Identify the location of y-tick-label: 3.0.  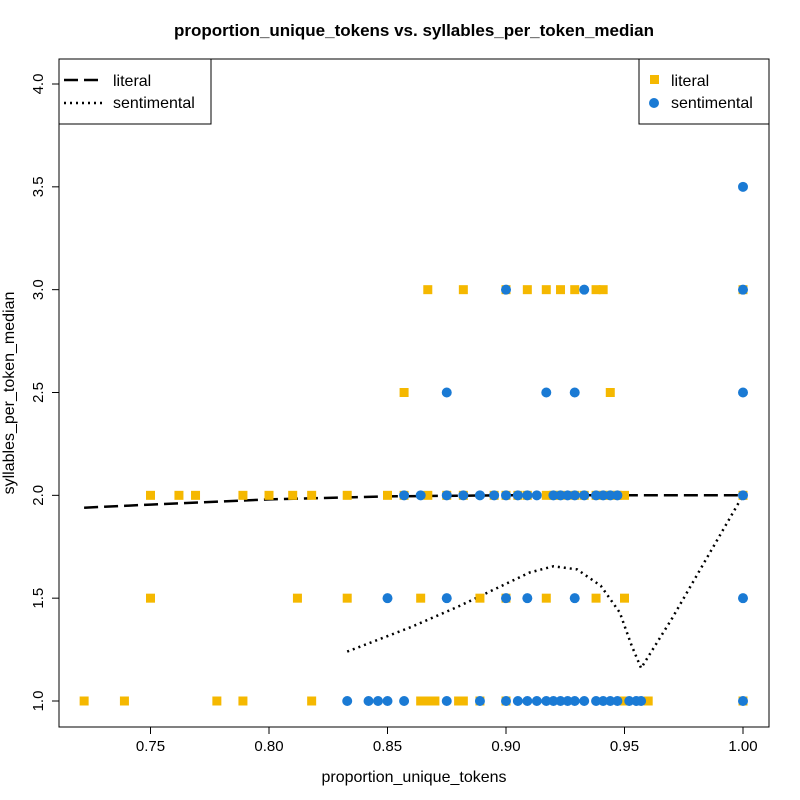
(38, 289).